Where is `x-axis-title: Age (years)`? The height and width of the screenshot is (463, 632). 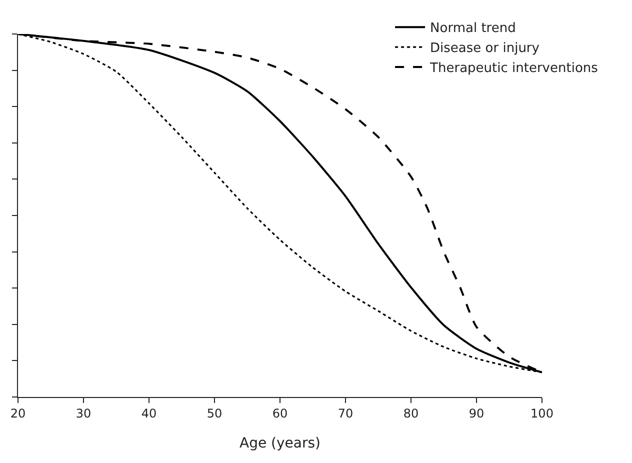 x-axis-title: Age (years) is located at coordinates (280, 444).